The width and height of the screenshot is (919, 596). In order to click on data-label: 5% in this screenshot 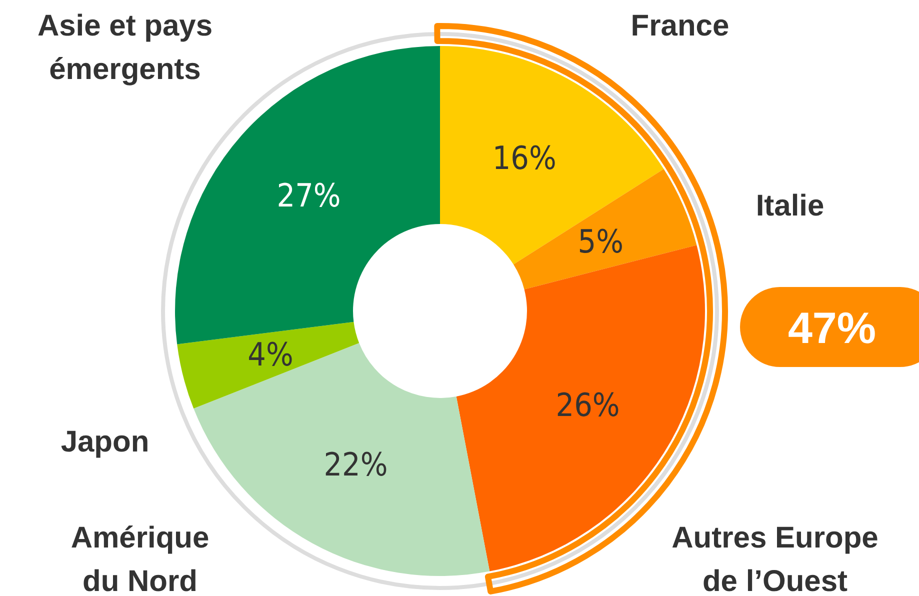, I will do `click(601, 241)`.